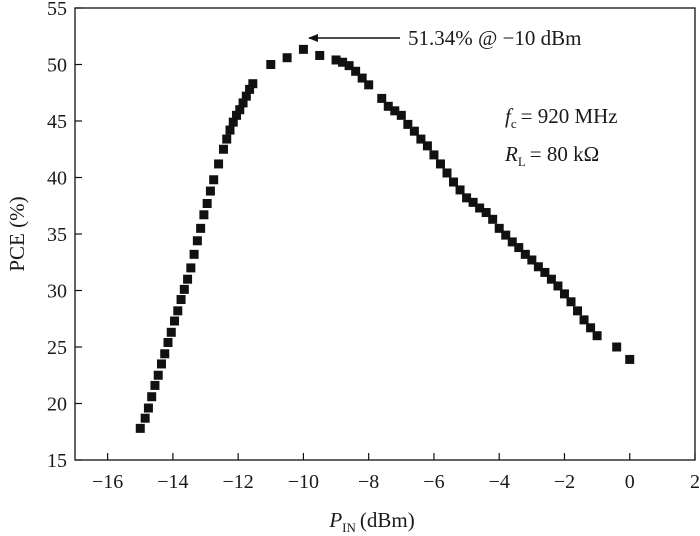 The width and height of the screenshot is (700, 536). What do you see at coordinates (57, 461) in the screenshot?
I see `y-tick-label: 15` at bounding box center [57, 461].